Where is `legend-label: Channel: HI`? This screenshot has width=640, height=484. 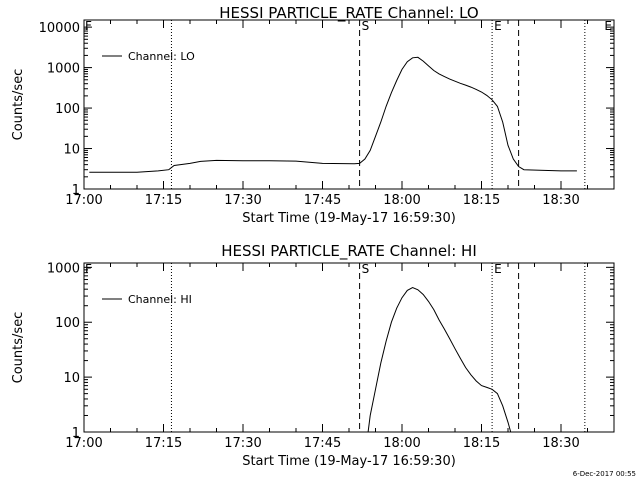
legend-label: Channel: HI is located at coordinates (160, 299).